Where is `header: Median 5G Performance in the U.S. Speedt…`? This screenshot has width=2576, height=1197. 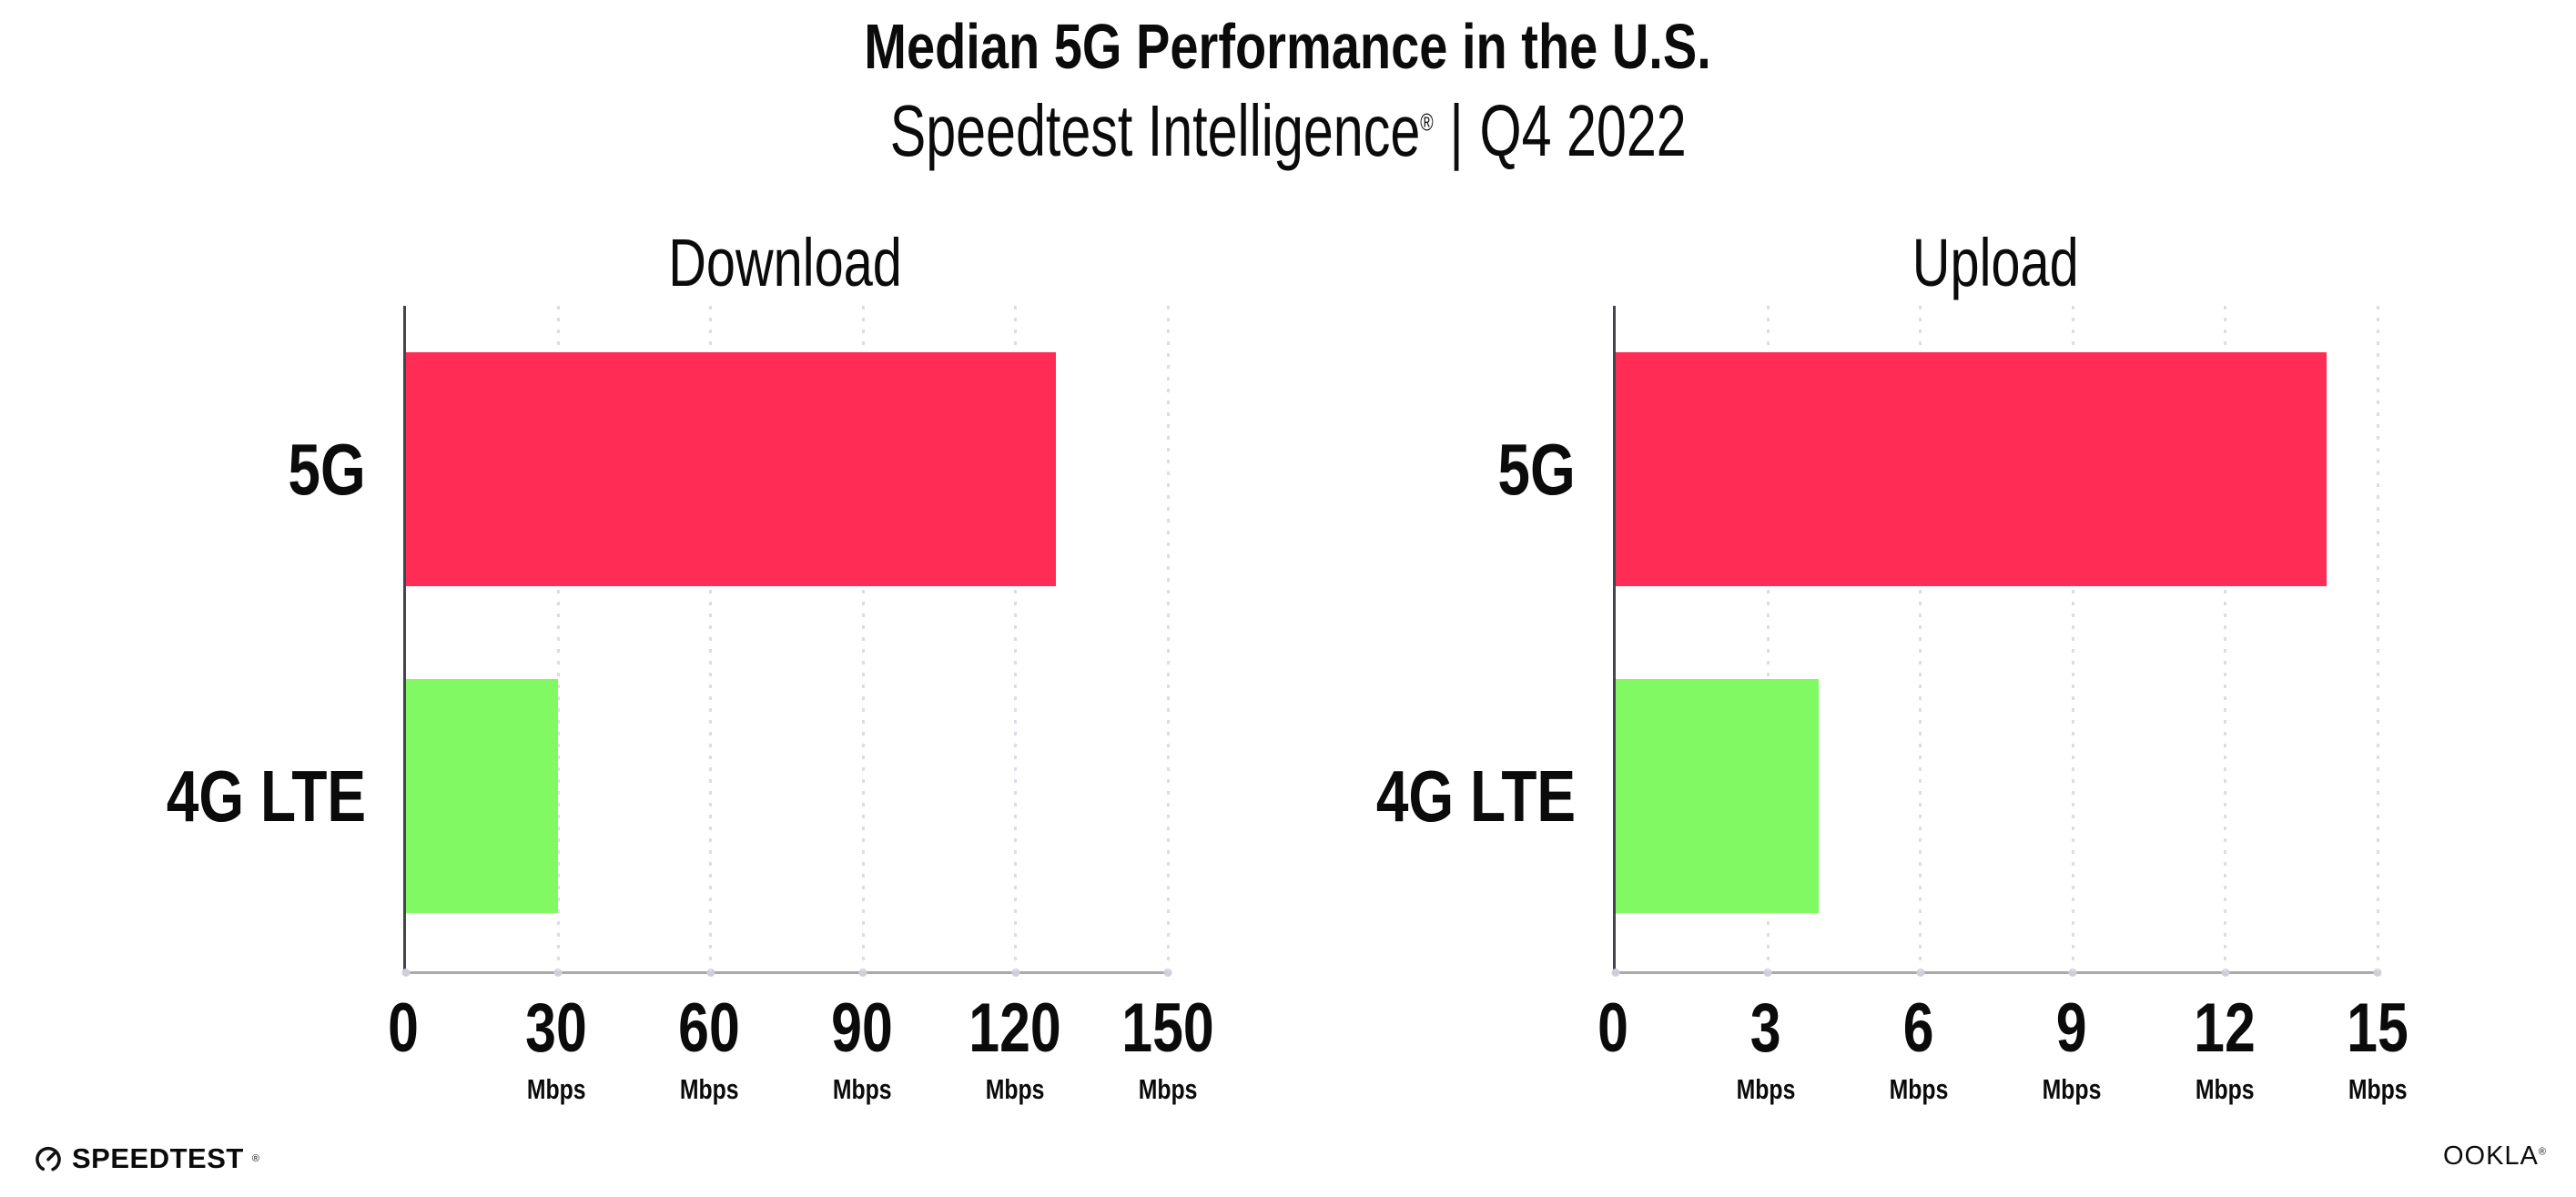 header: Median 5G Performance in the U.S. Speedt… is located at coordinates (1288, 84).